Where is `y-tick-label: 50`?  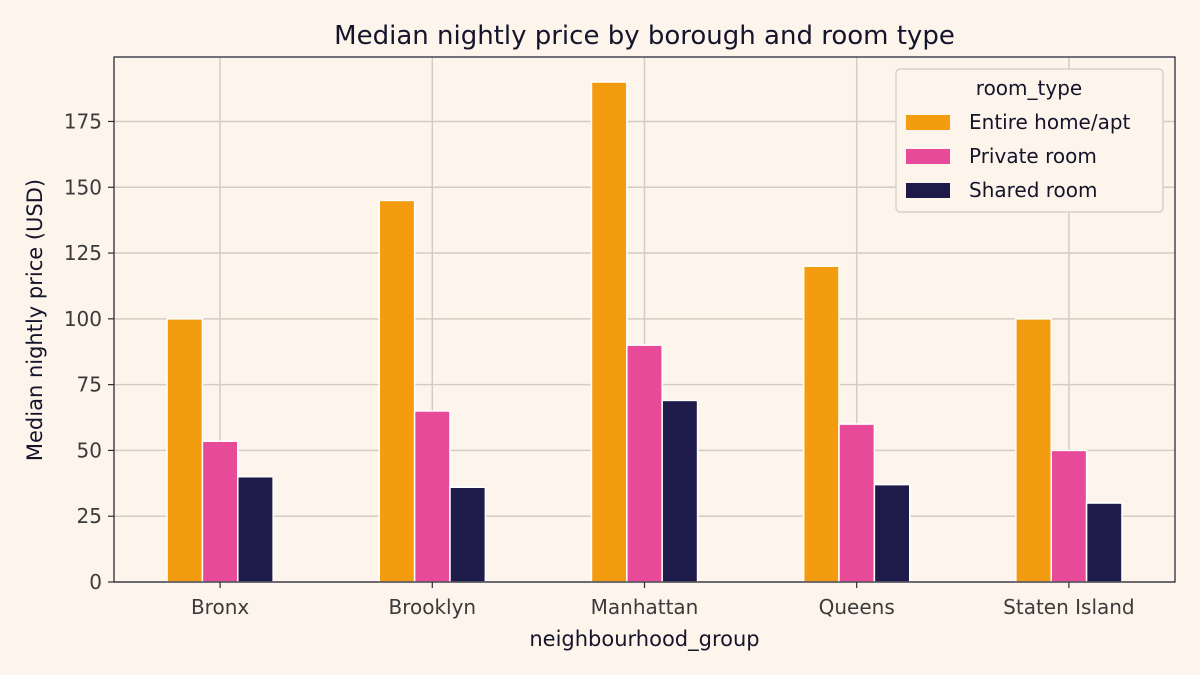 y-tick-label: 50 is located at coordinates (89, 450).